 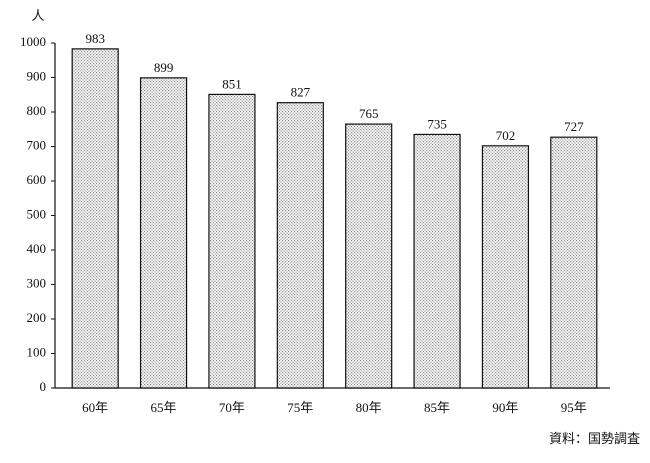 I want to click on x-tick-label: 75年, so click(x=300, y=407).